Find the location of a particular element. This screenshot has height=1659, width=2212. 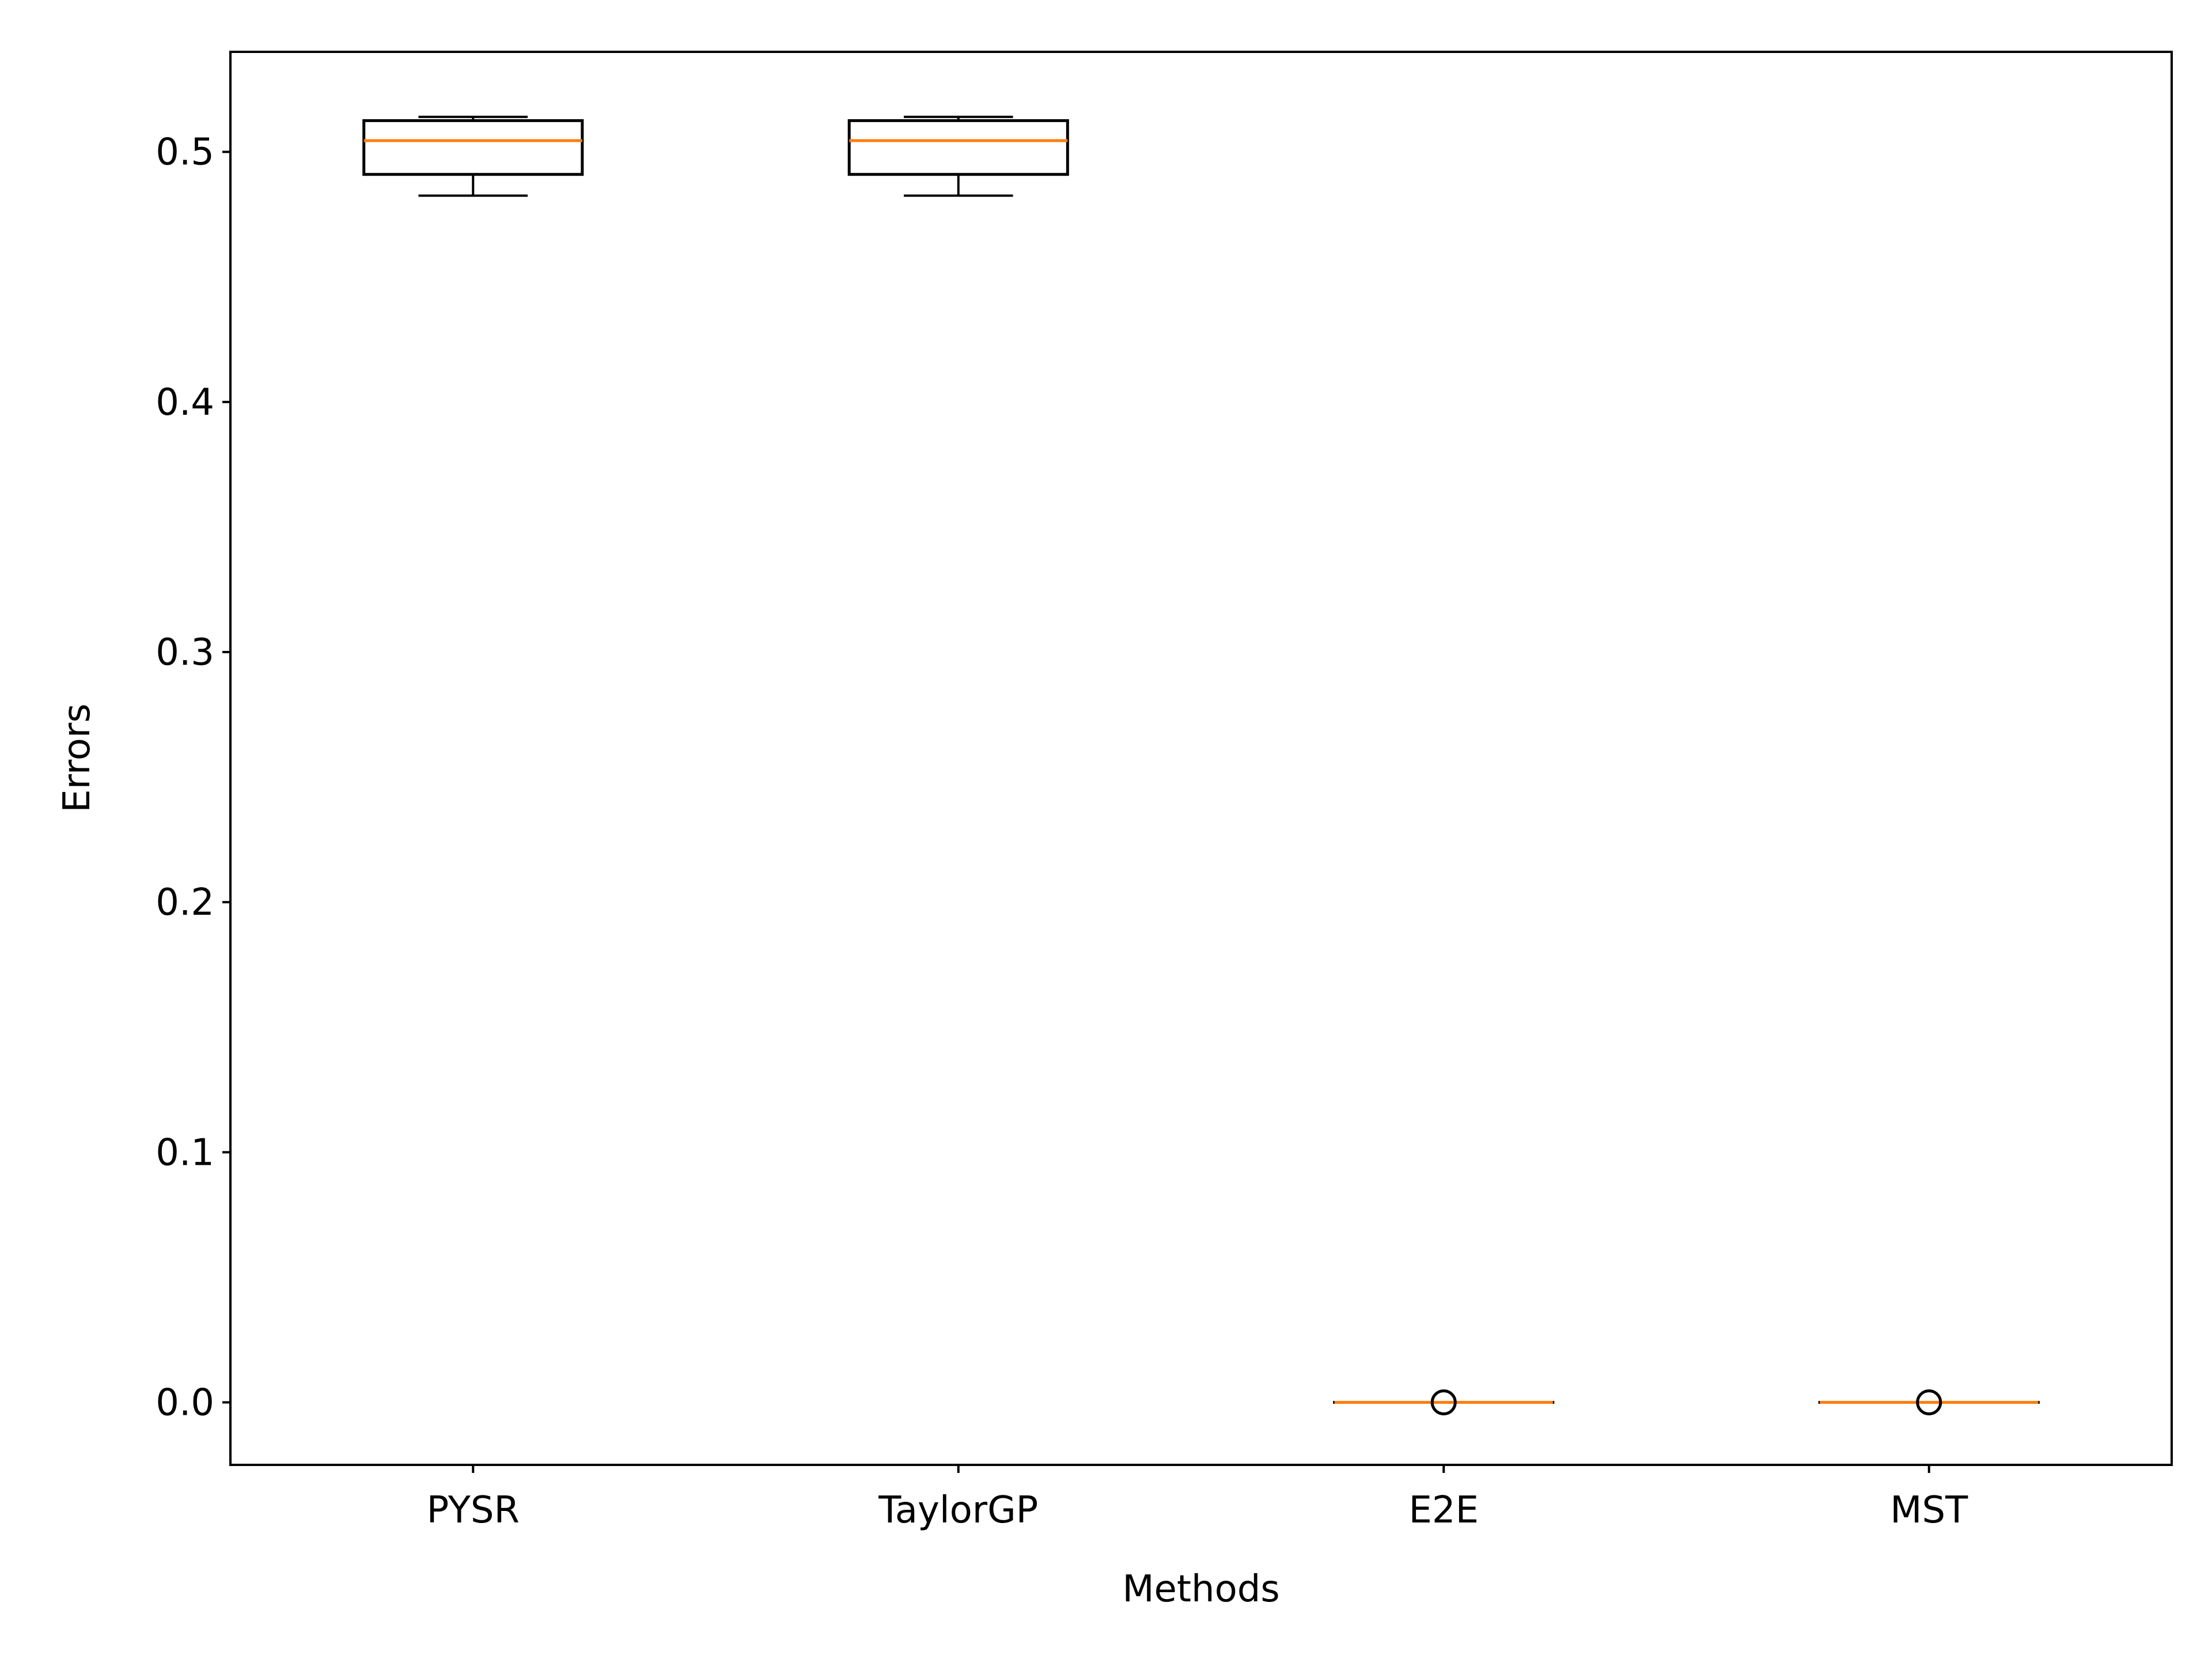

box-group-taylorgp is located at coordinates (958, 156).